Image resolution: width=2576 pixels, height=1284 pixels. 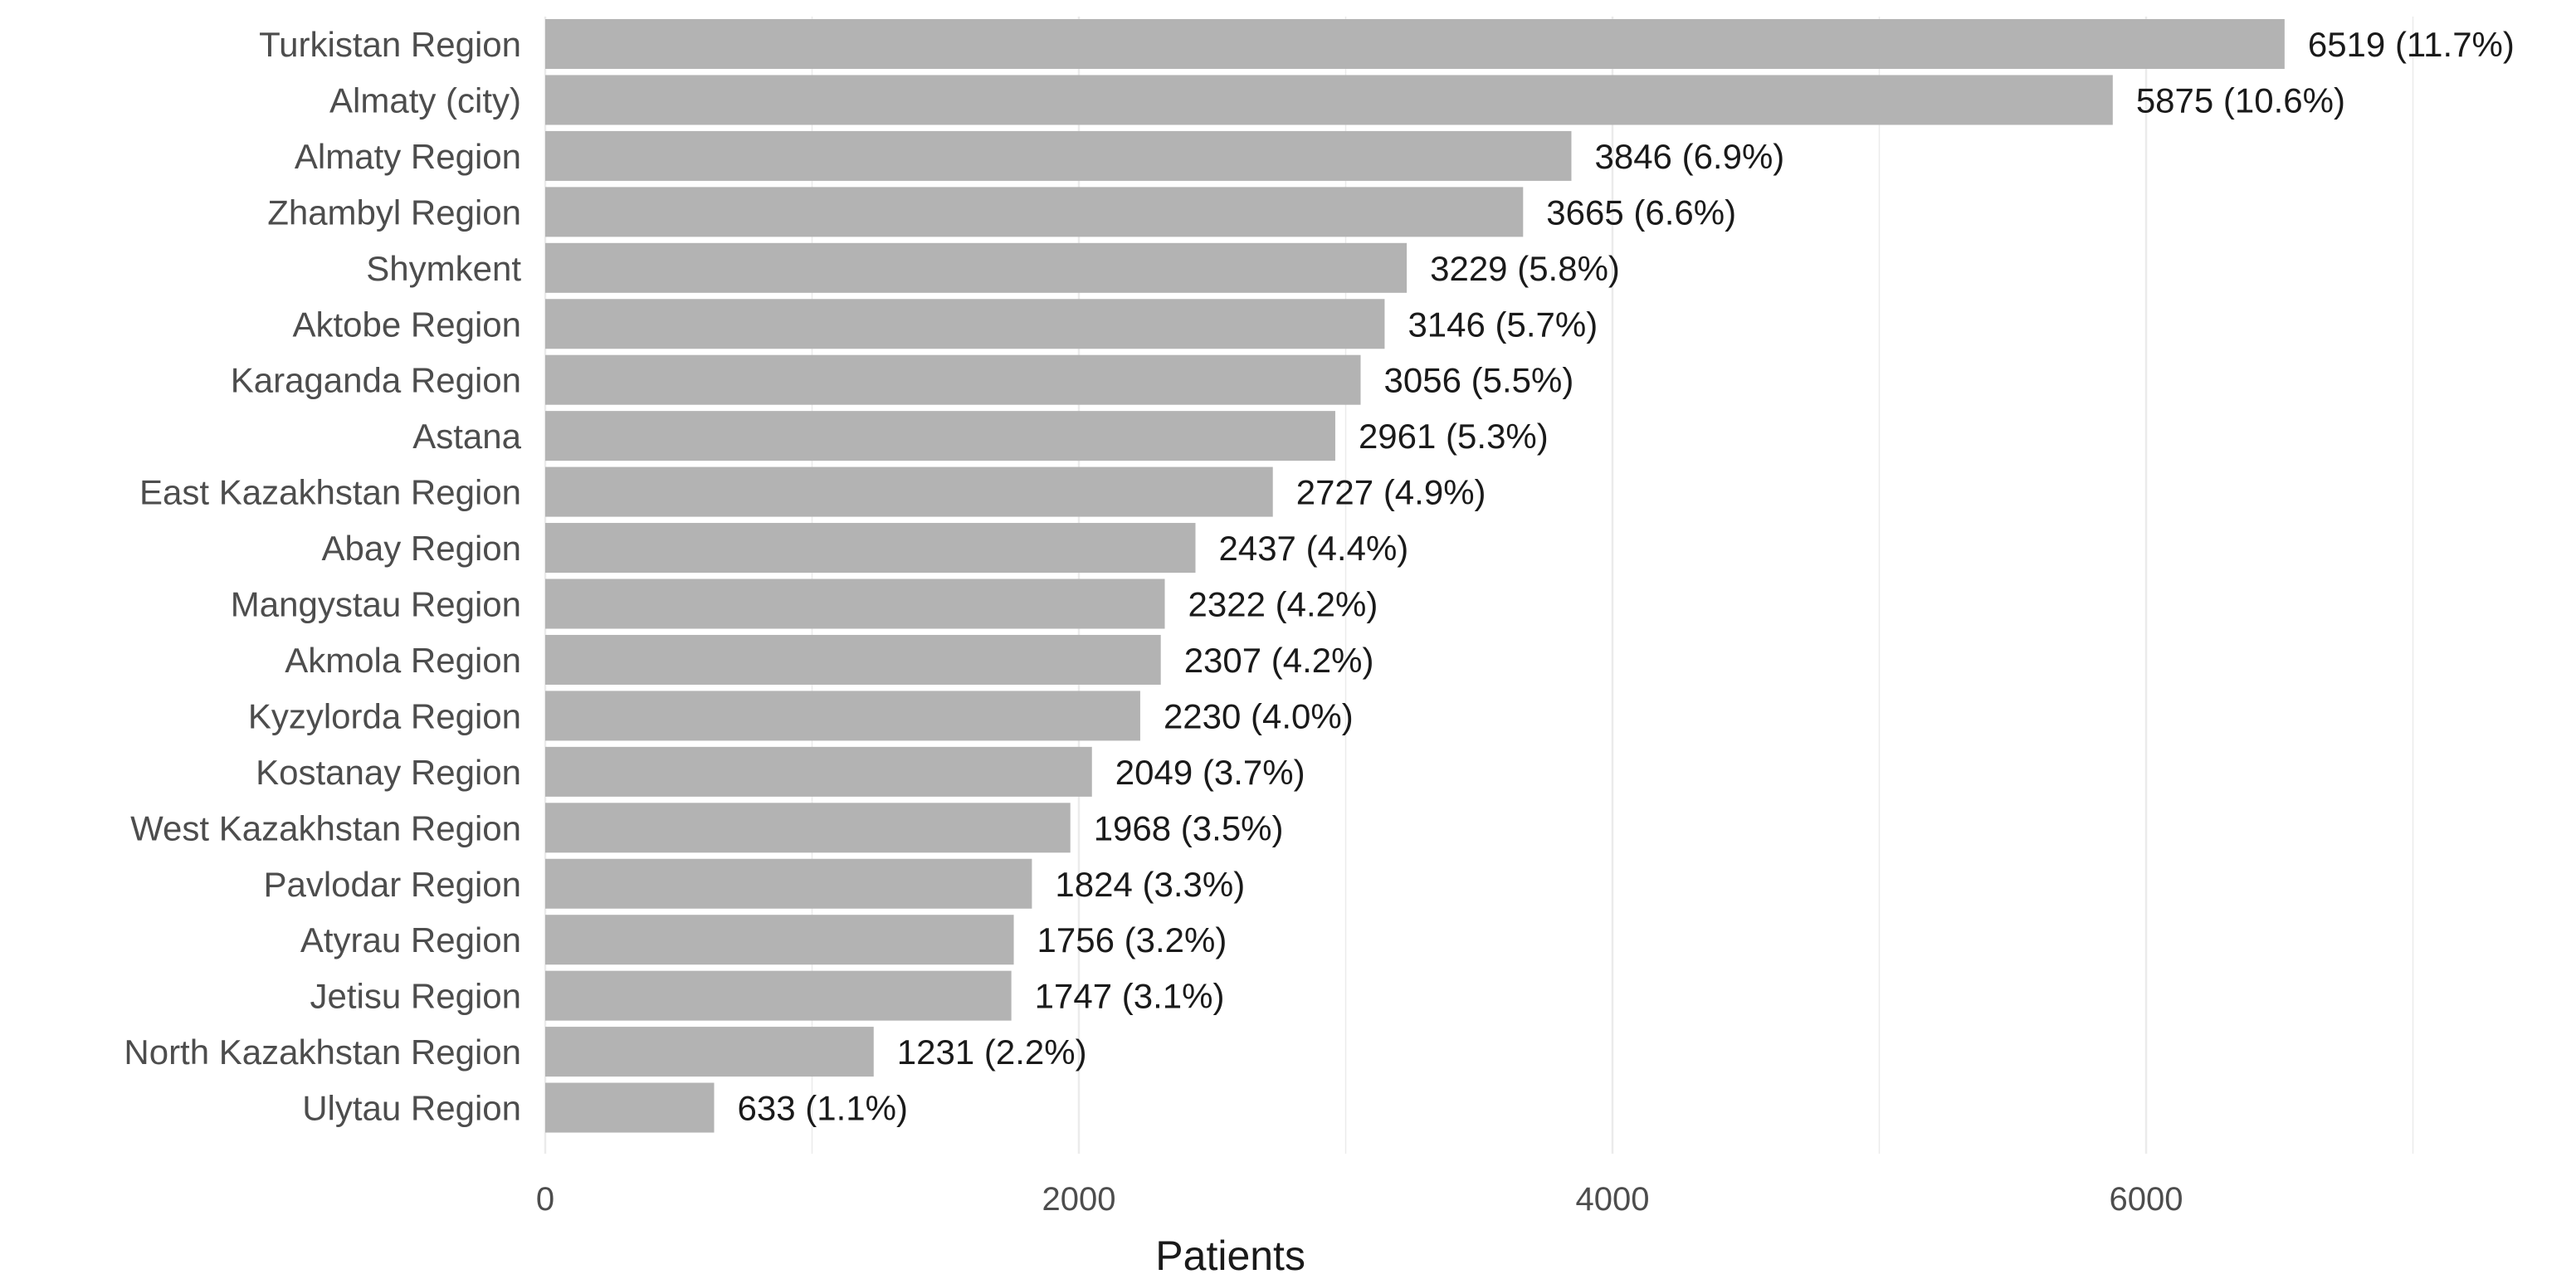 I want to click on x-axis-title: Patients, so click(x=1230, y=1256).